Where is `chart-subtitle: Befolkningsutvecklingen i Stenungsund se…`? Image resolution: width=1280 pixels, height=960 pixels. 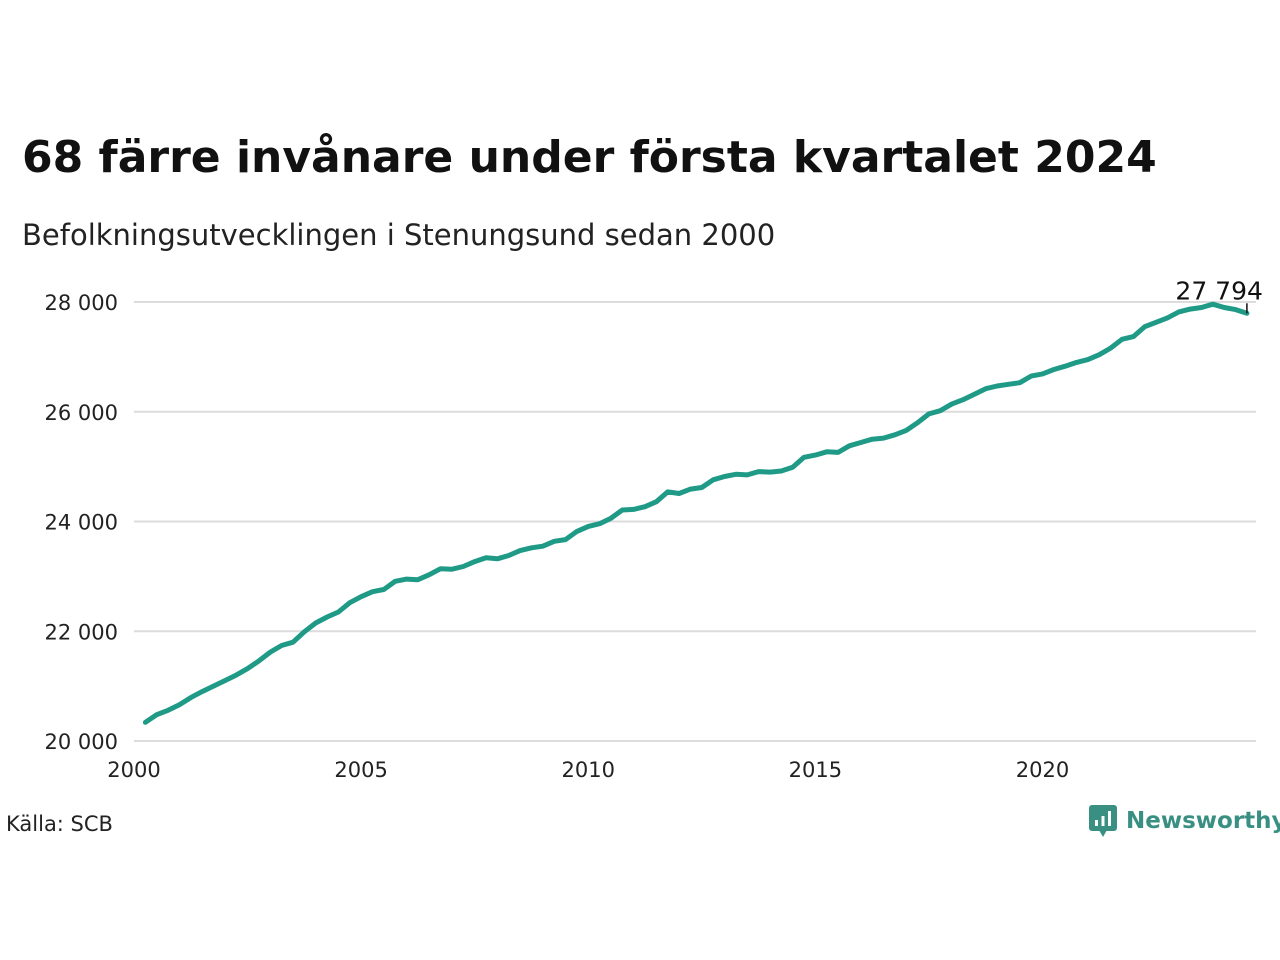
chart-subtitle: Befolkningsutvecklingen i Stenungsund se… is located at coordinates (399, 235).